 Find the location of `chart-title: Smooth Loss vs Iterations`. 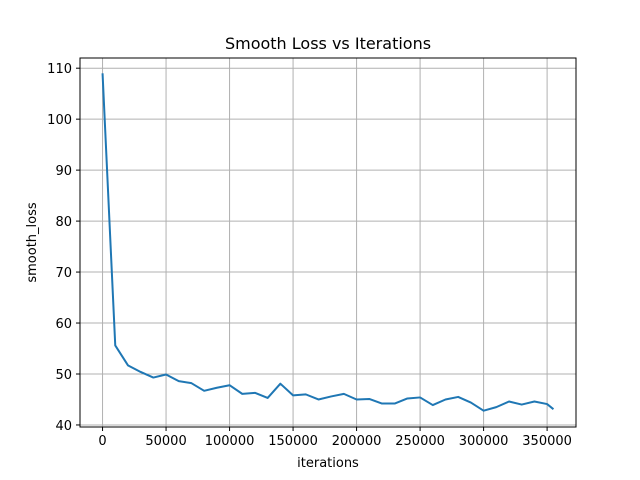

chart-title: Smooth Loss vs Iterations is located at coordinates (328, 43).